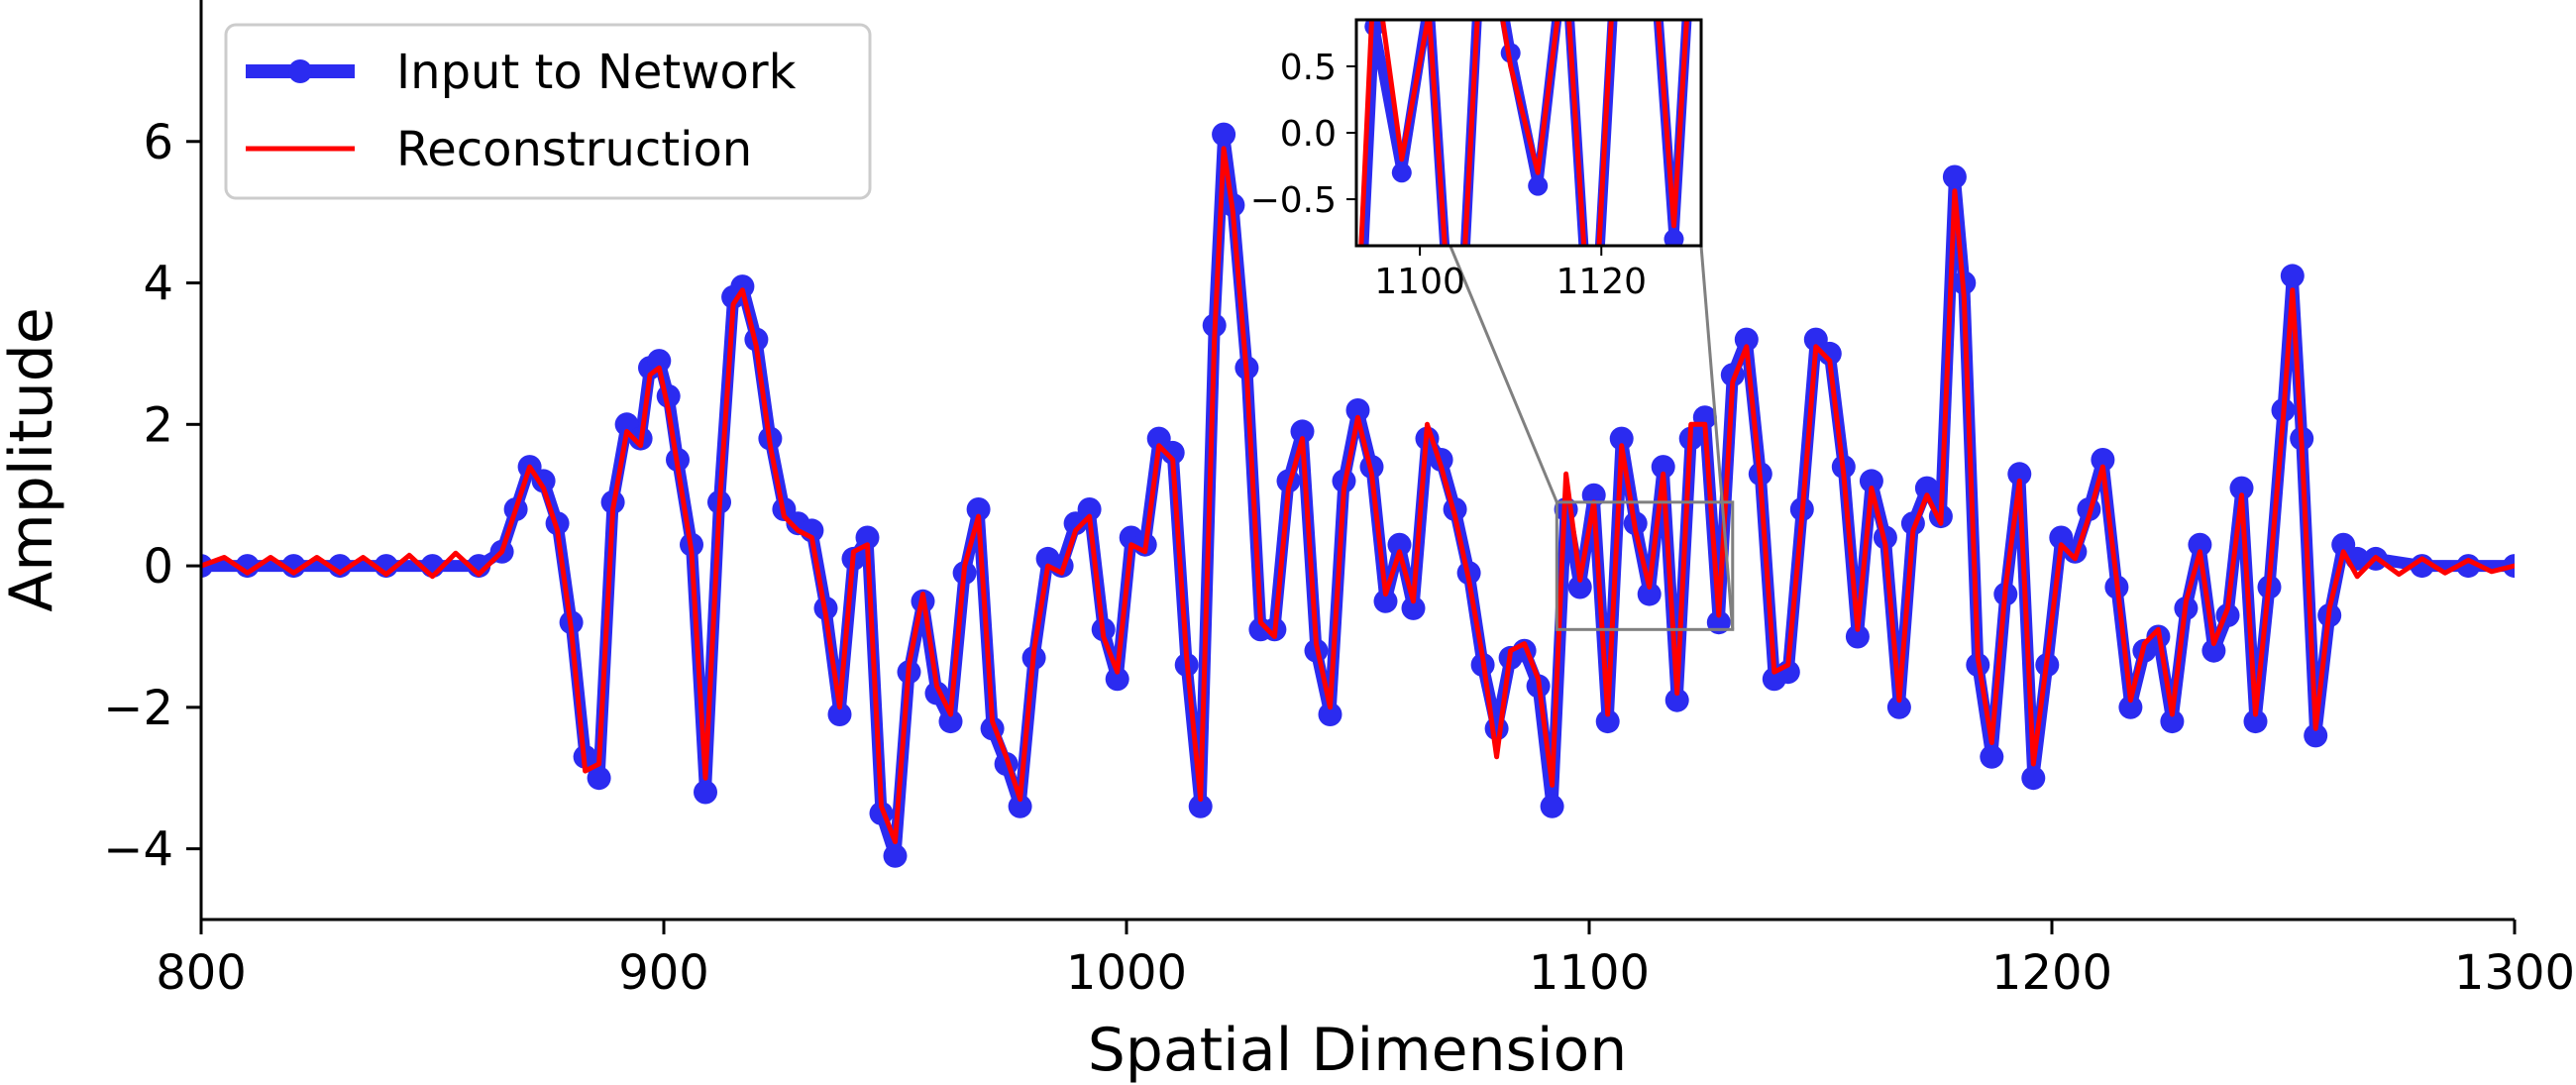 This screenshot has width=2576, height=1085. What do you see at coordinates (1420, 282) in the screenshot?
I see `inset-x-tick-label: 1100` at bounding box center [1420, 282].